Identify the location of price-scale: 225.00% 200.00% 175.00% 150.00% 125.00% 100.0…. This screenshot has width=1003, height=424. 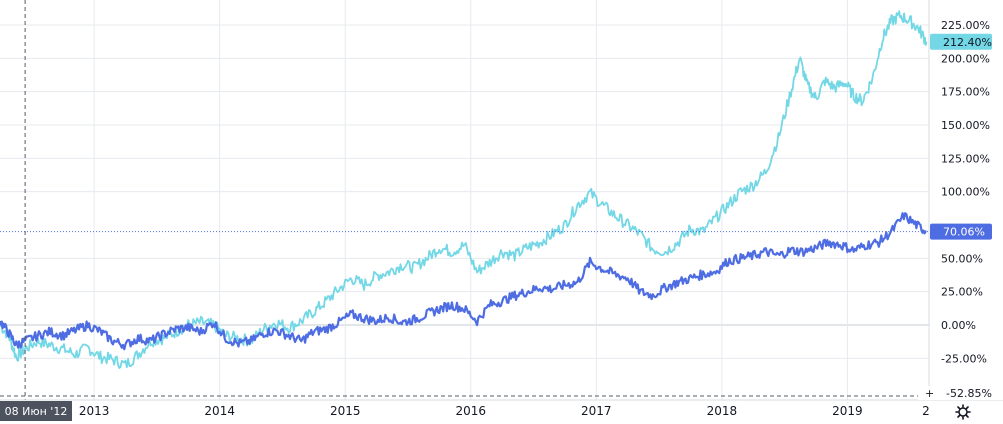
(961, 192).